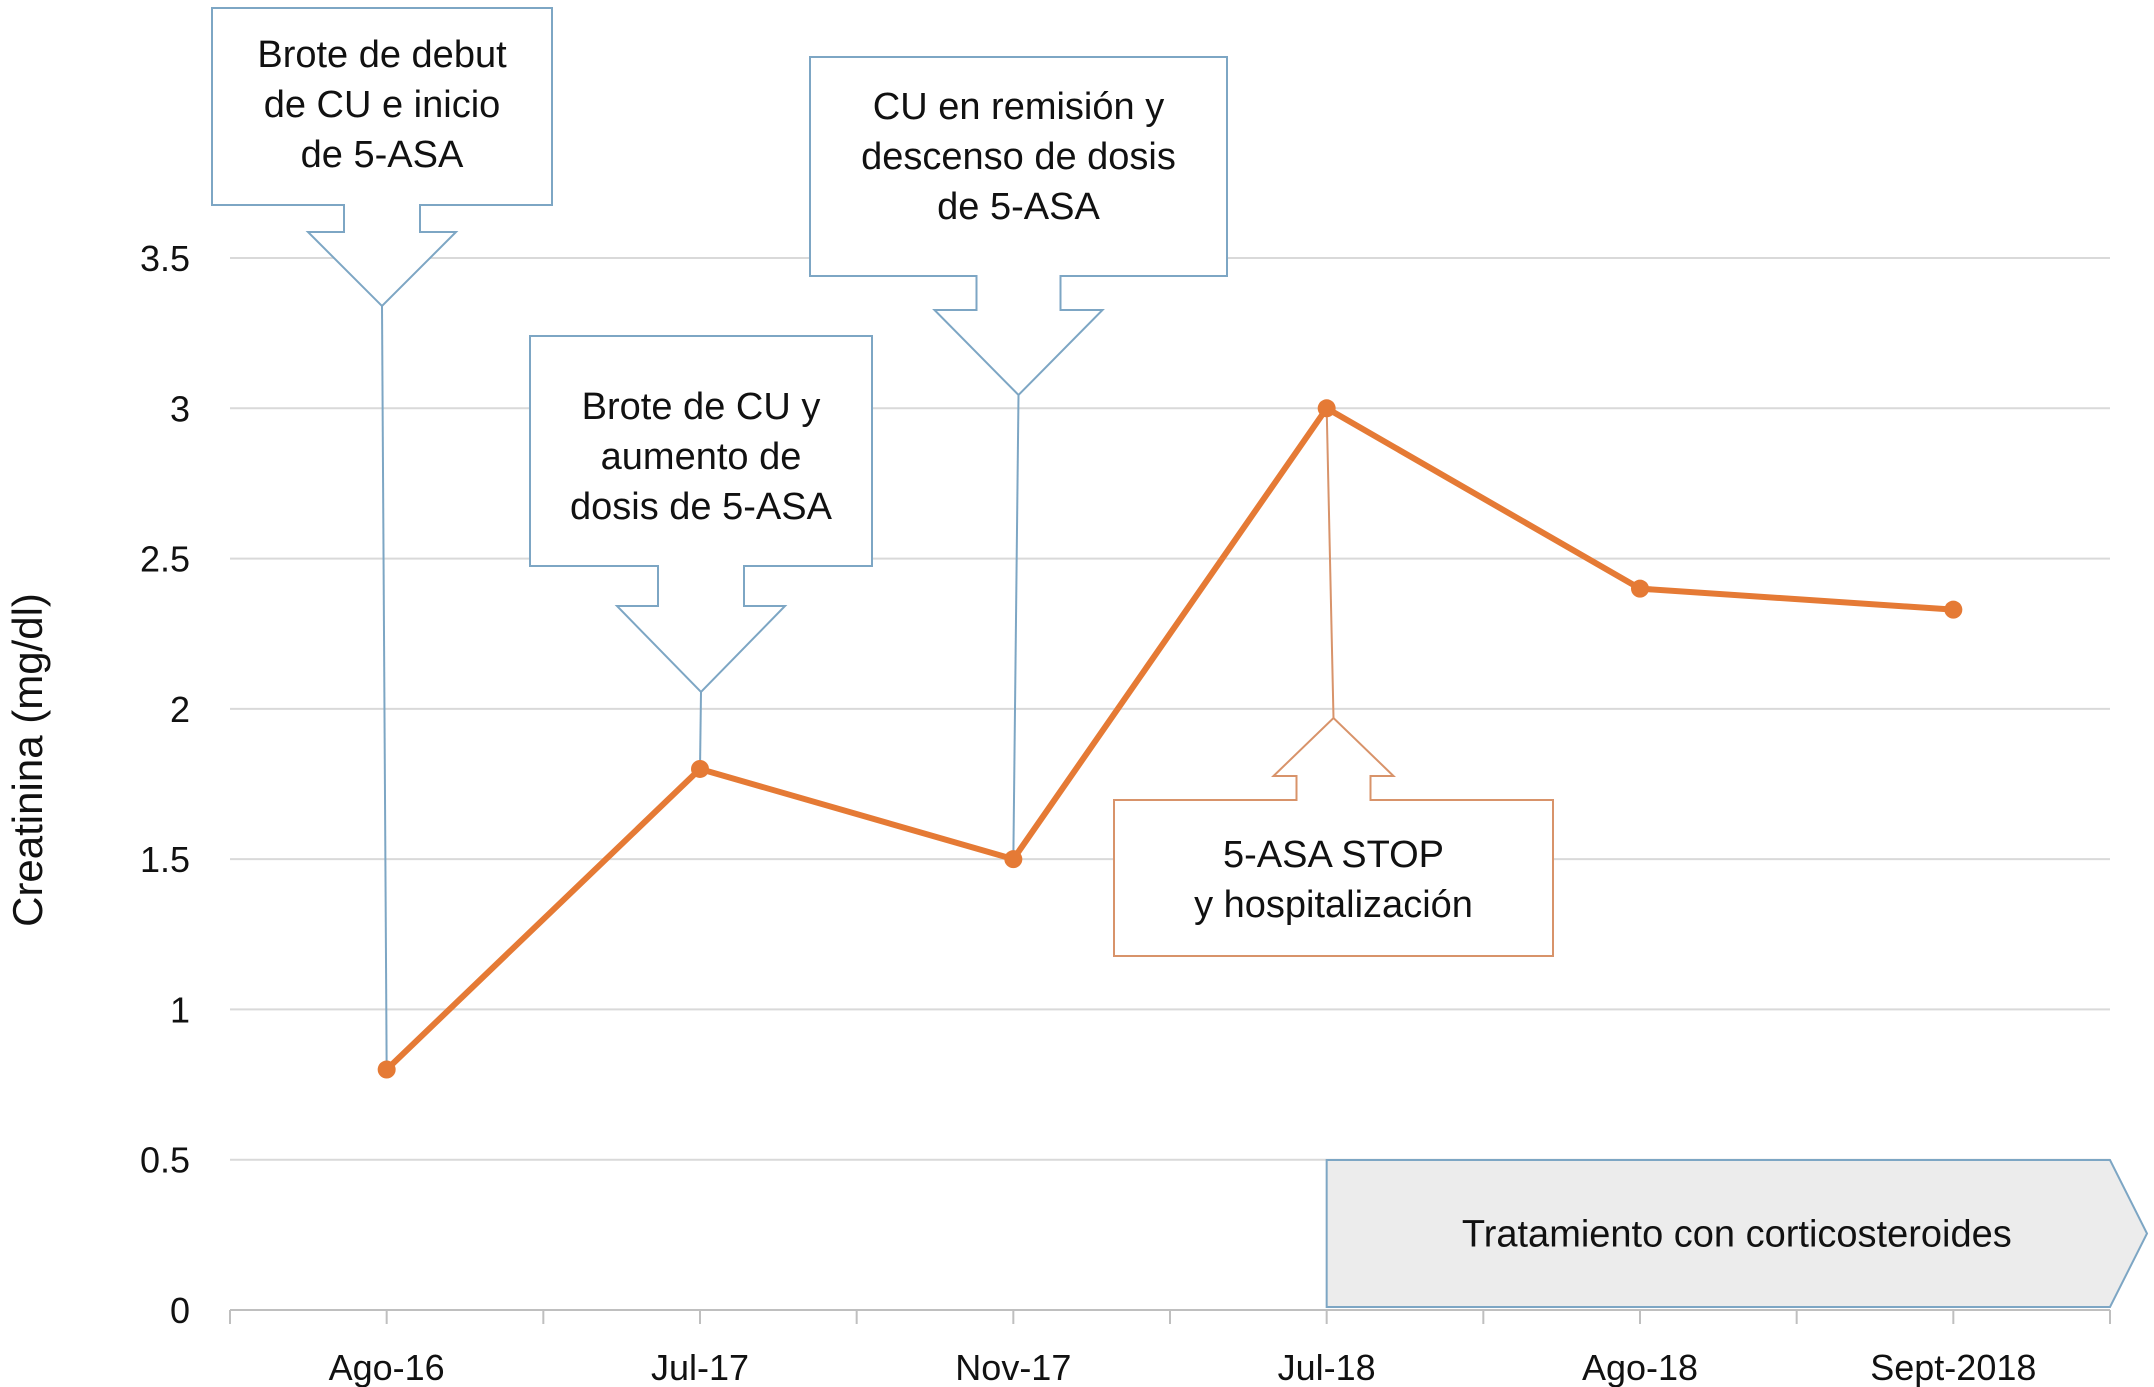  I want to click on callout-2: Brote de CU y aumento de dosis de 5-ASA, so click(701, 552).